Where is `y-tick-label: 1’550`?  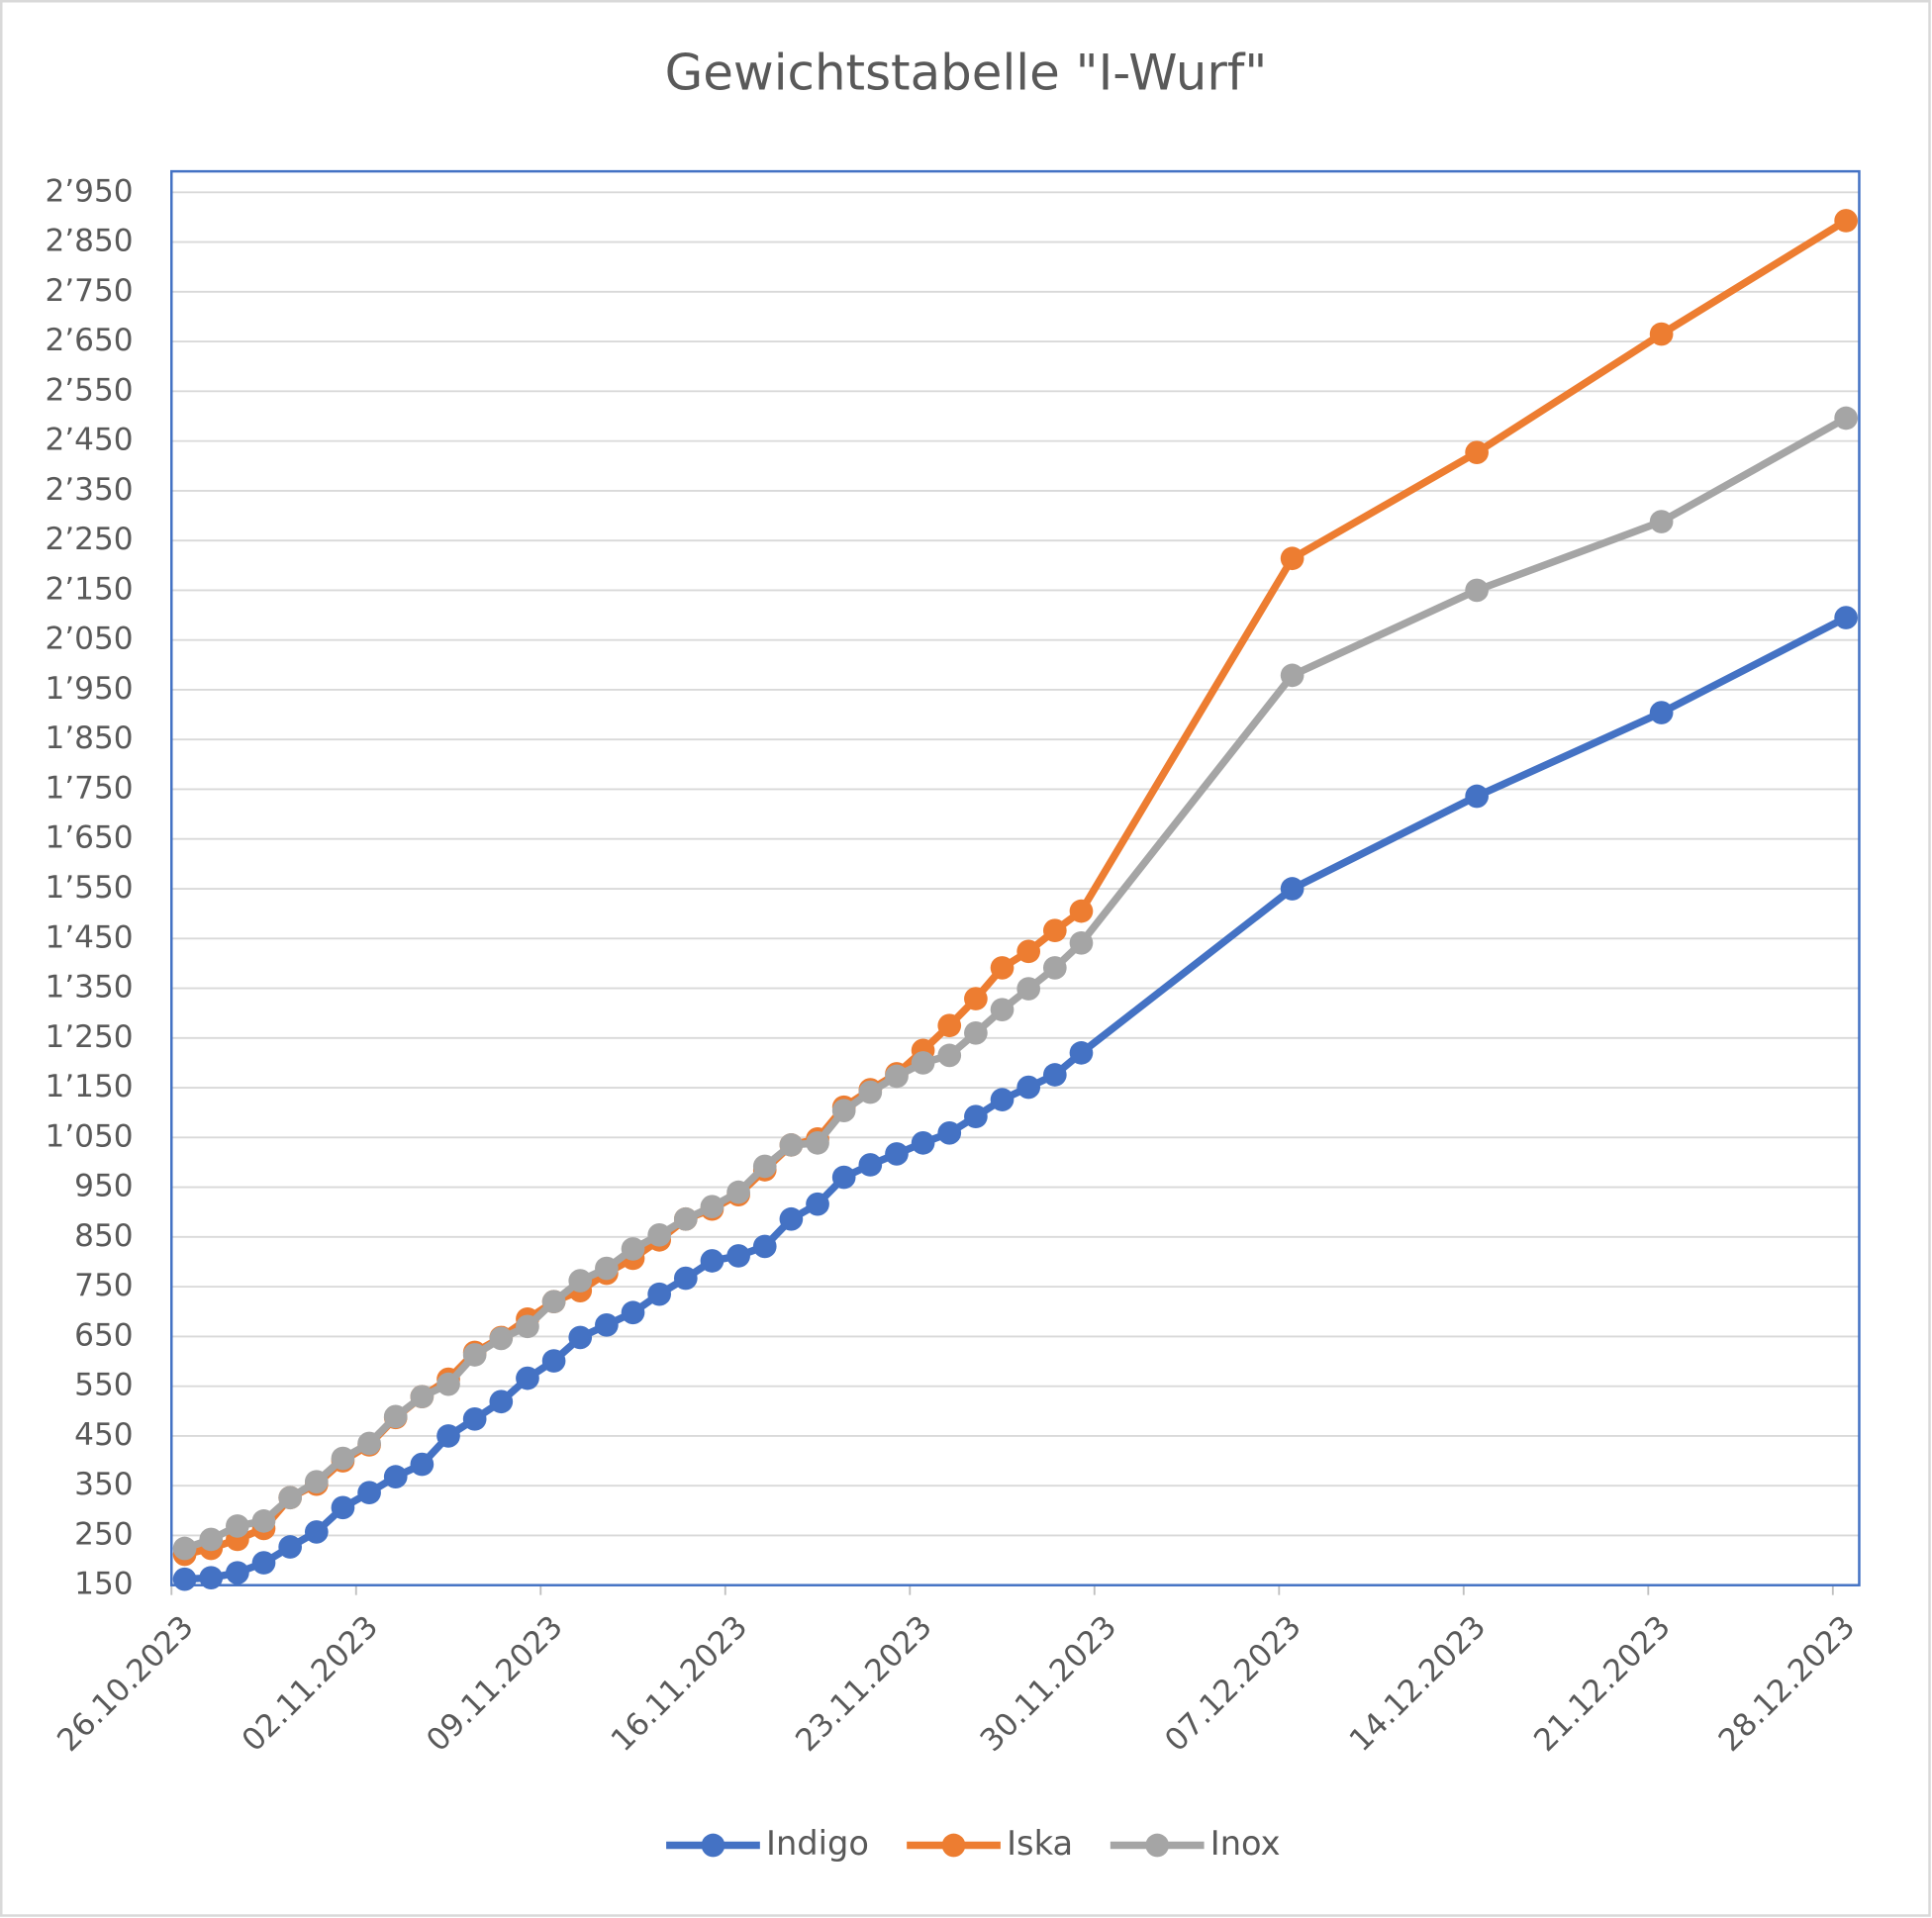 y-tick-label: 1’550 is located at coordinates (89, 888).